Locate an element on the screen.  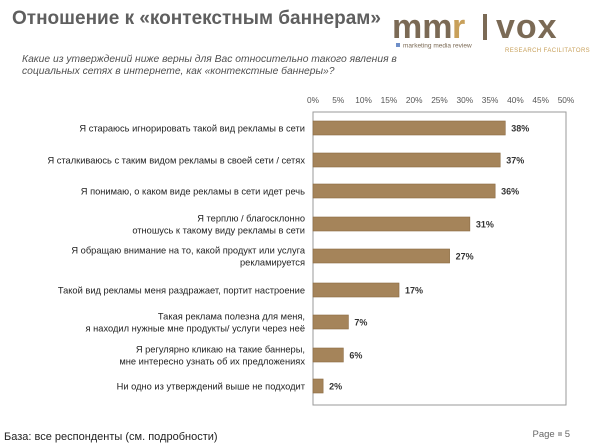
category-label: рекламируется is located at coordinates (272, 263).